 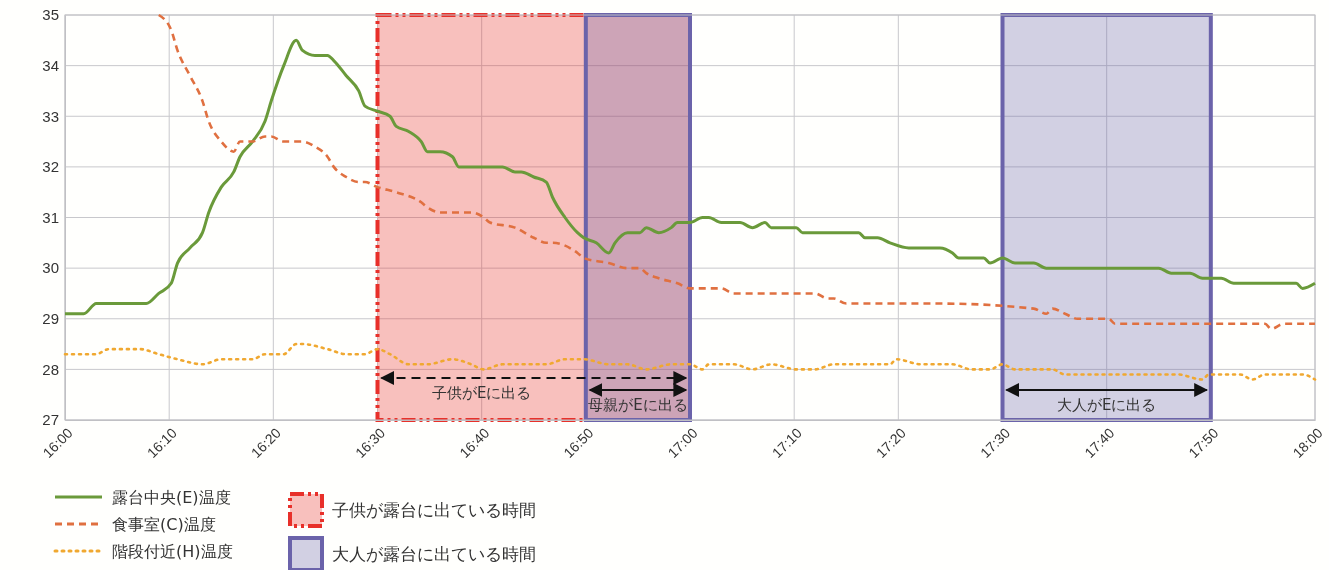 I want to click on y-tick-label: 31, so click(x=50, y=217).